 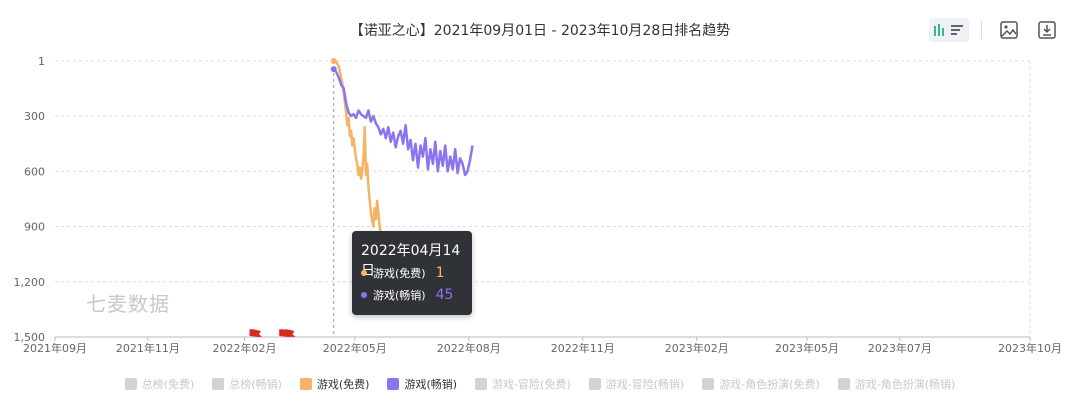 I want to click on chart-type-toggle-button, so click(x=949, y=30).